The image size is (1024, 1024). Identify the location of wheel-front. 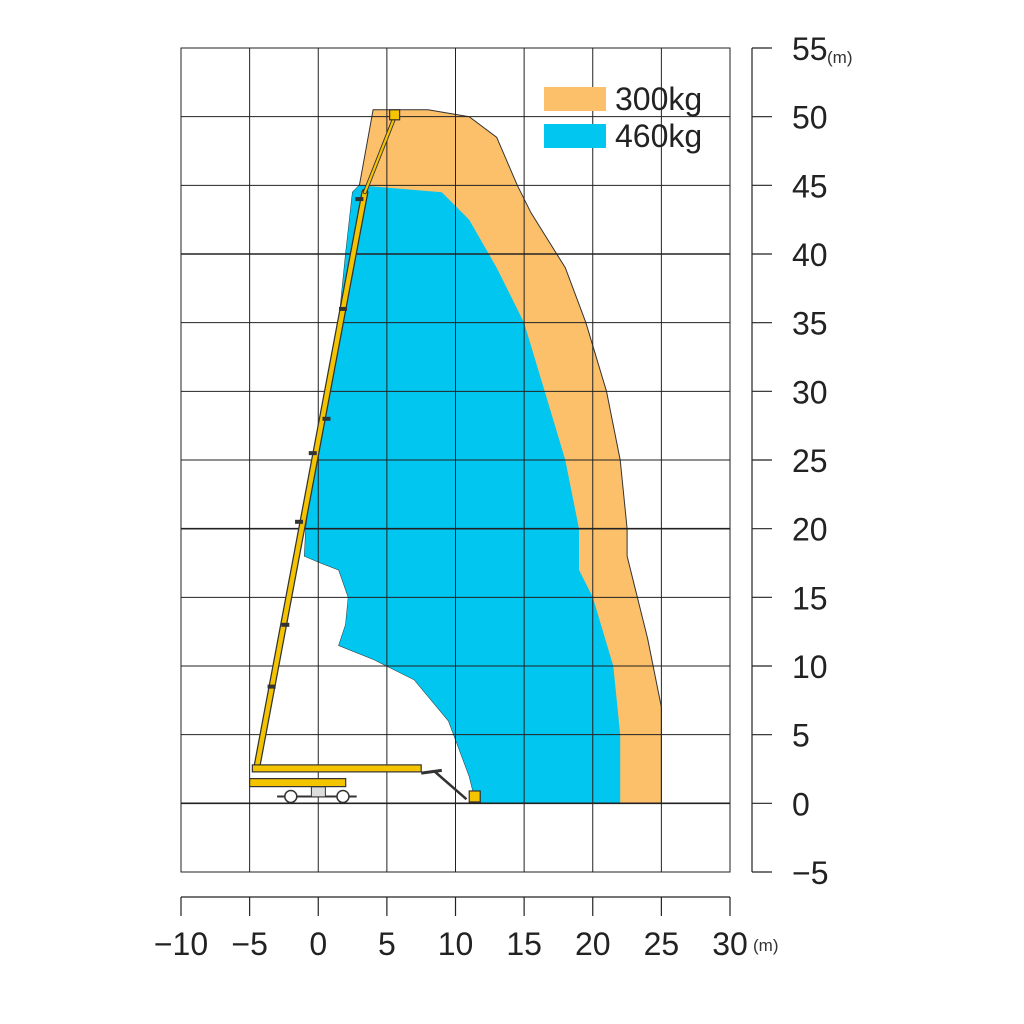
(343, 796).